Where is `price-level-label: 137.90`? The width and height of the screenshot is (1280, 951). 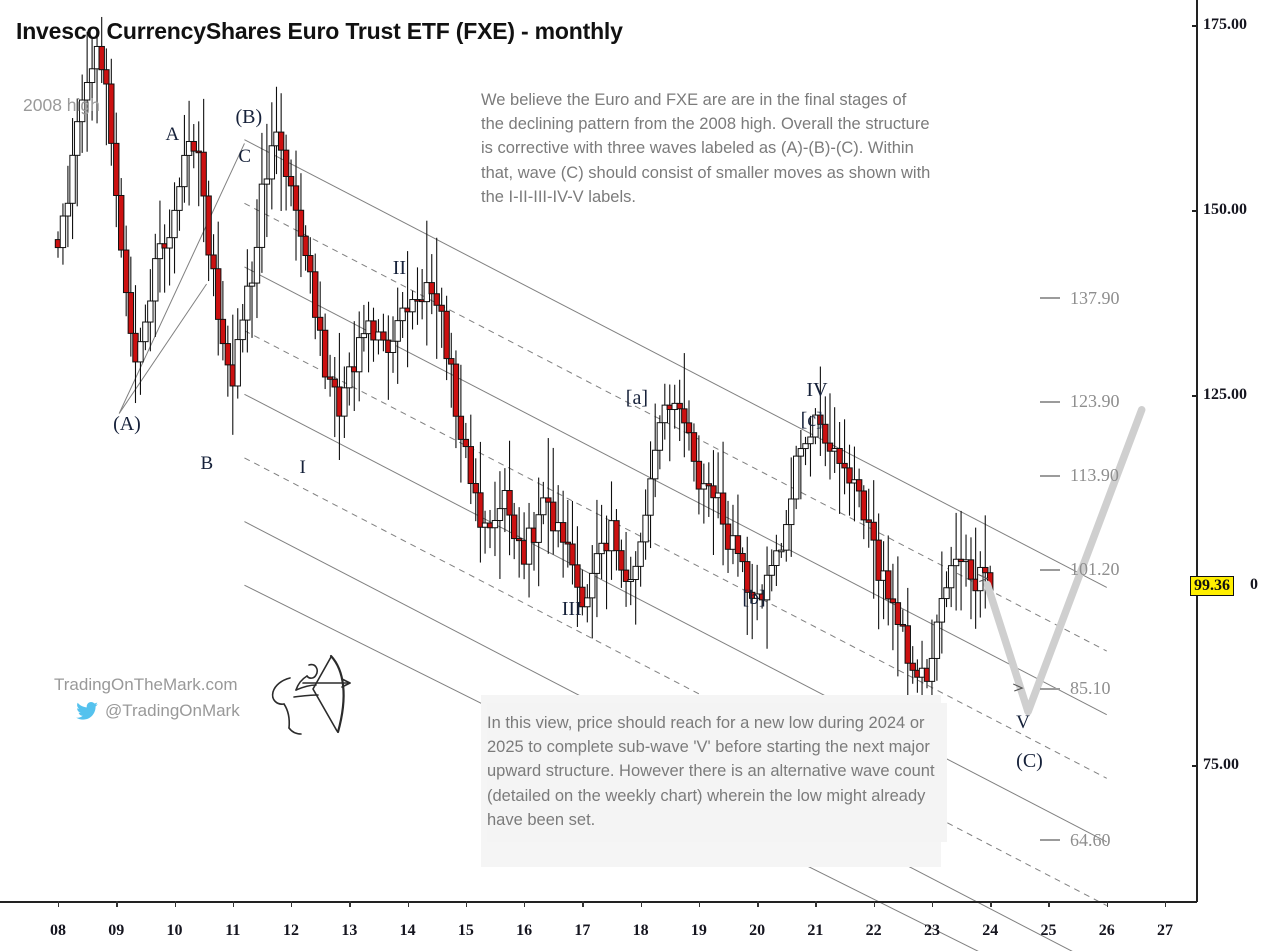
price-level-label: 137.90 is located at coordinates (1095, 297).